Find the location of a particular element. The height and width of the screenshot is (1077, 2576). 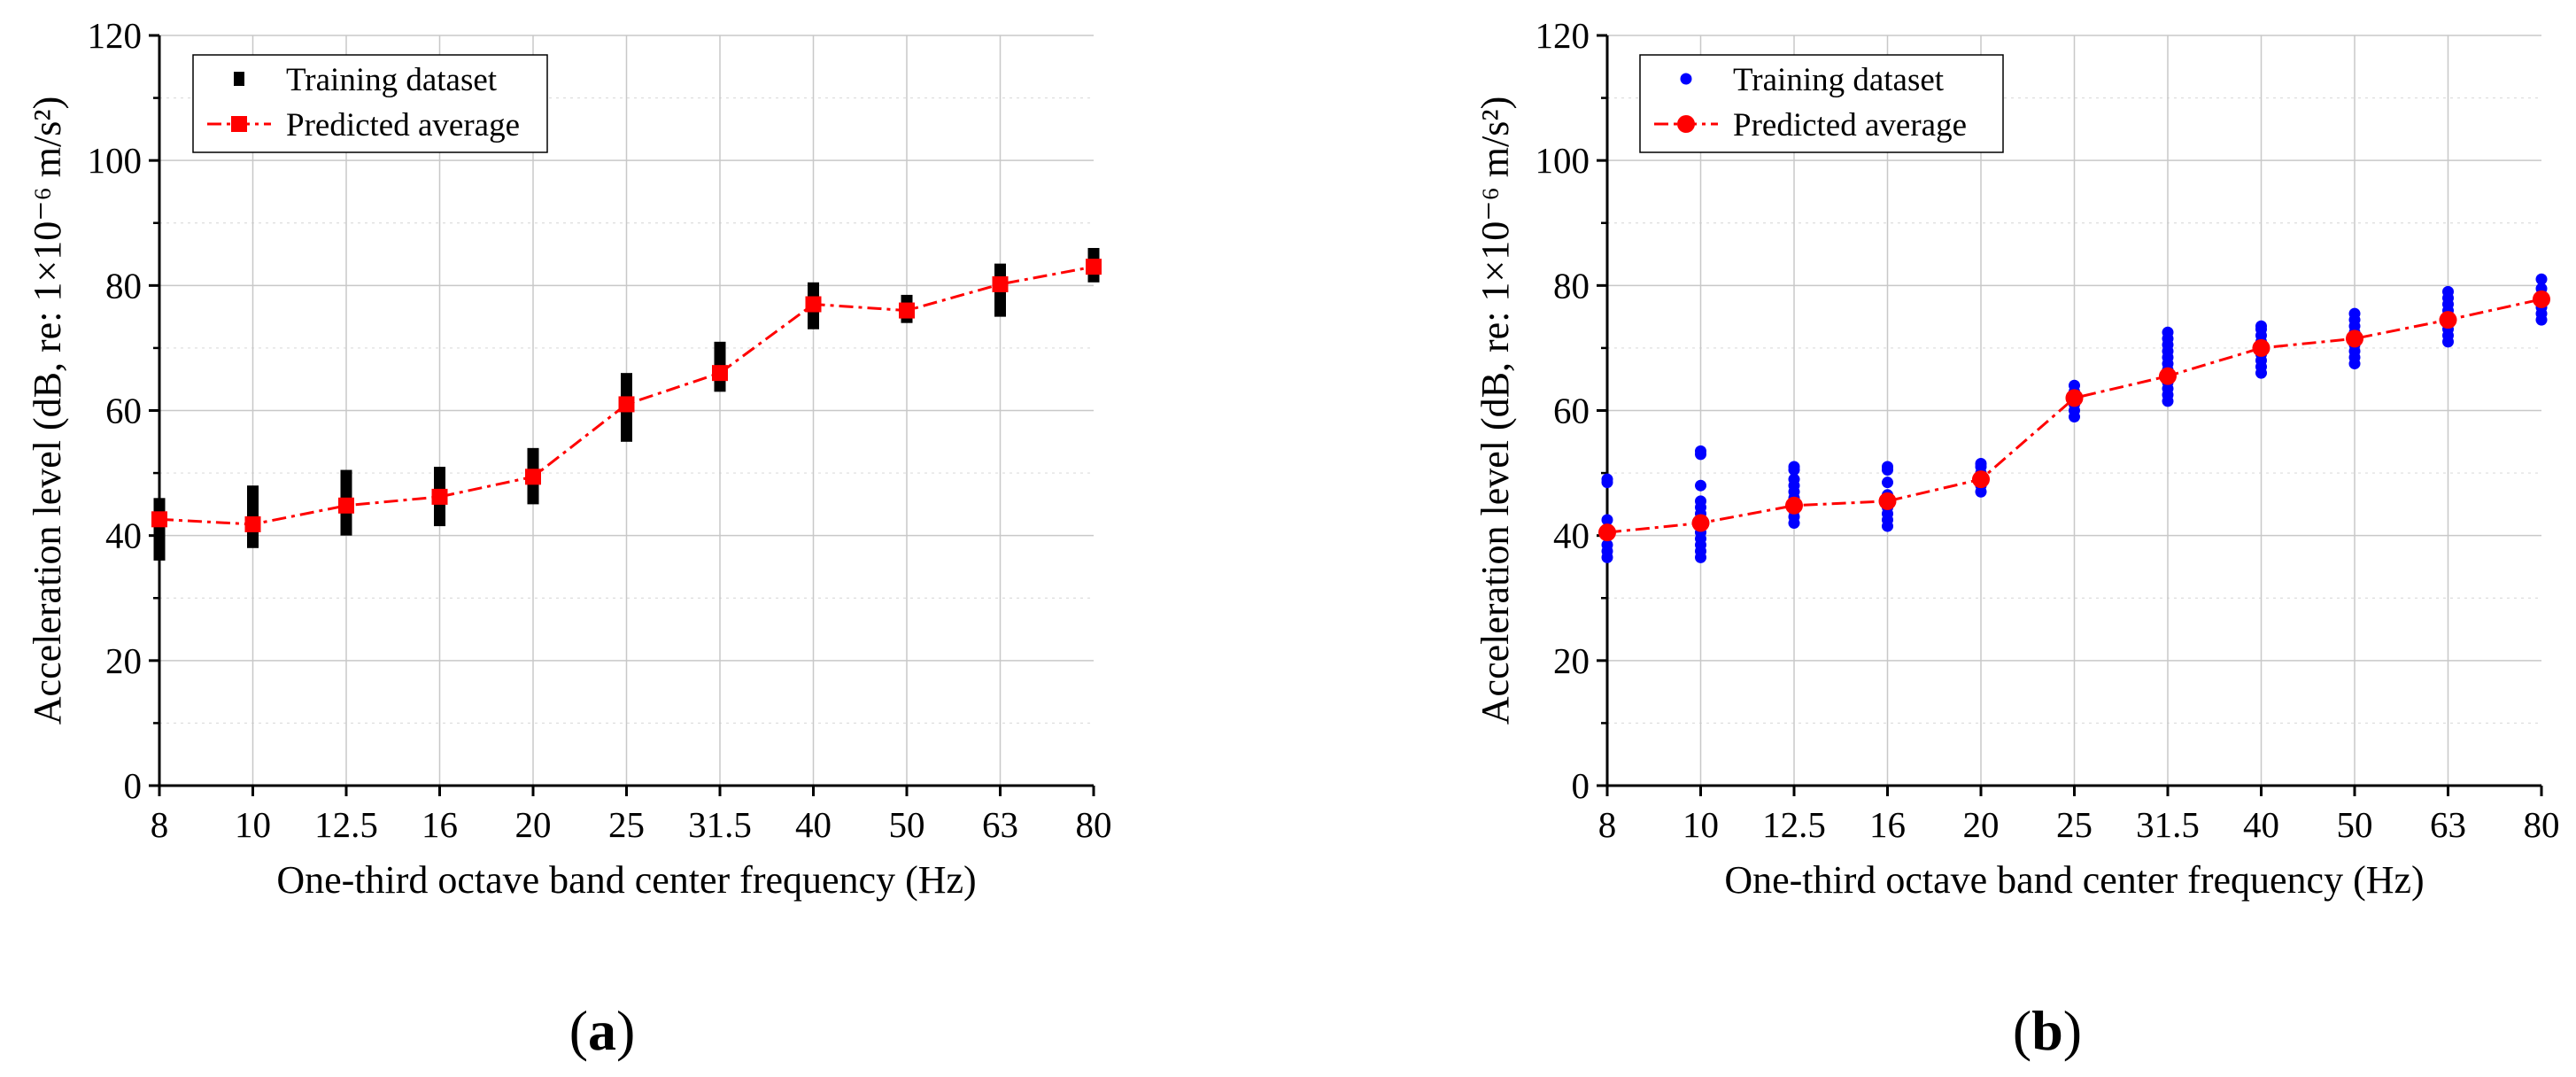

training-data-range is located at coordinates (159, 529).